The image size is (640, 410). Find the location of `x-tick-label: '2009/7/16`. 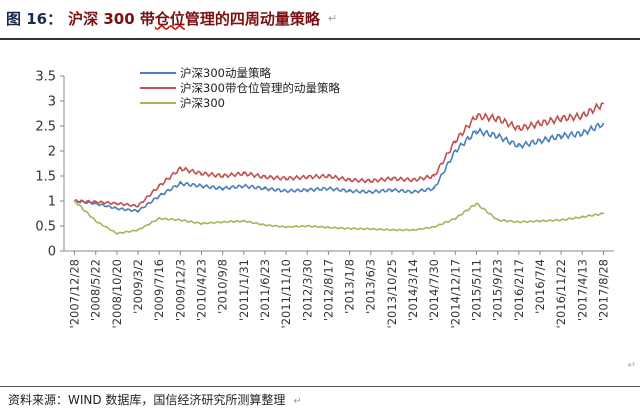

x-tick-label: '2009/7/16 is located at coordinates (159, 290).